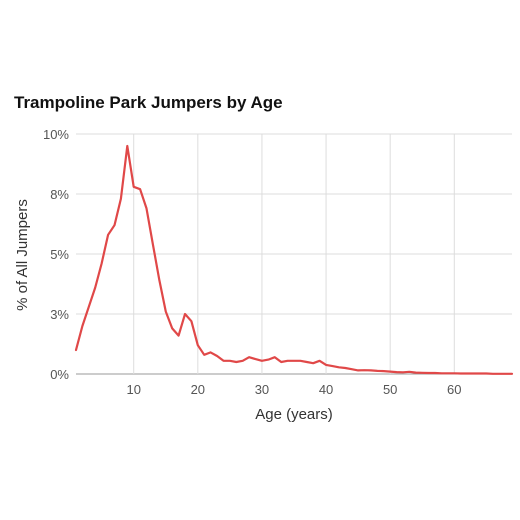 The image size is (520, 520). I want to click on y-tick-label: 3%, so click(59, 314).